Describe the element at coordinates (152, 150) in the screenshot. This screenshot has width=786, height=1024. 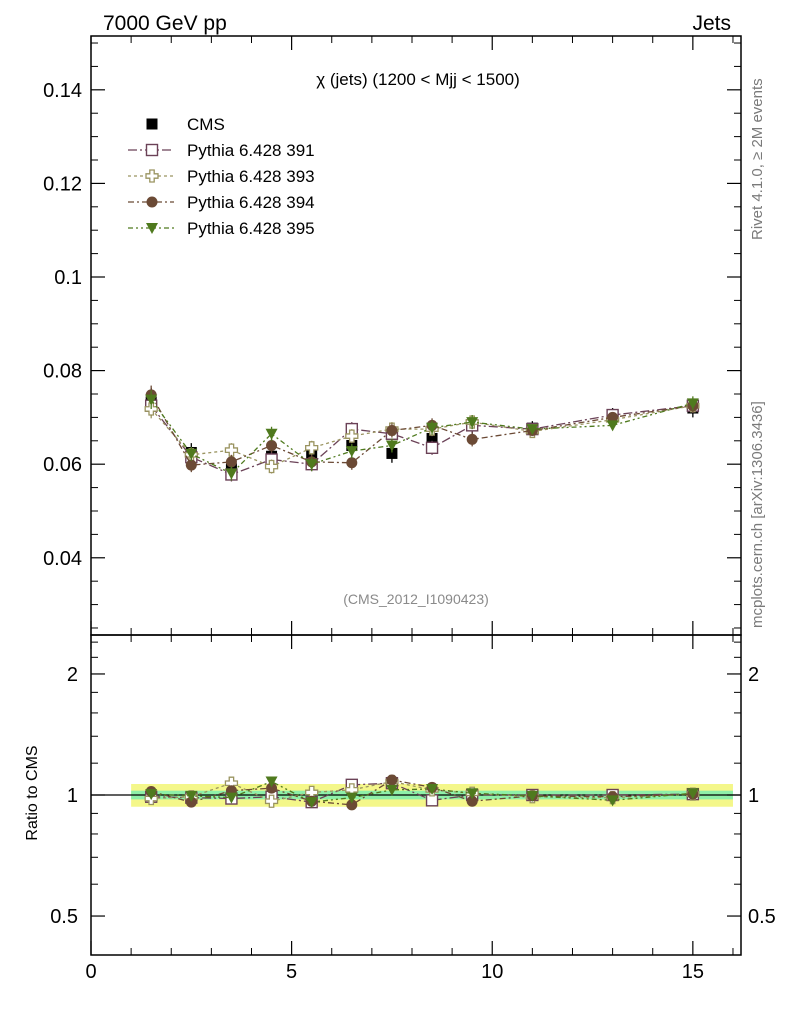
I see `legend-marker-p391` at that location.